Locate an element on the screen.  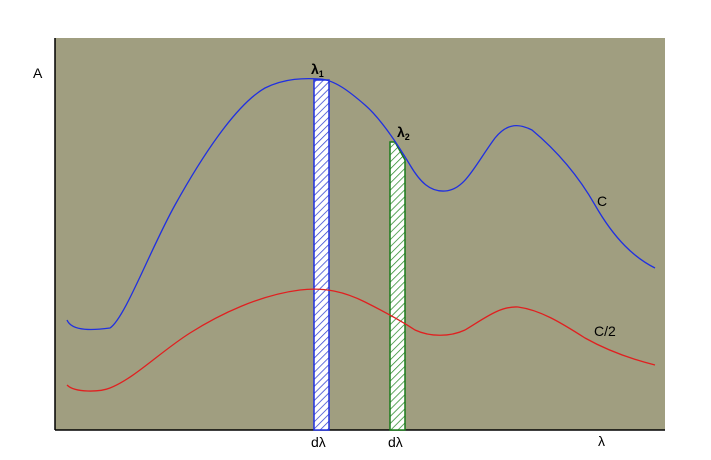
curve-label: C/2 is located at coordinates (605, 331).